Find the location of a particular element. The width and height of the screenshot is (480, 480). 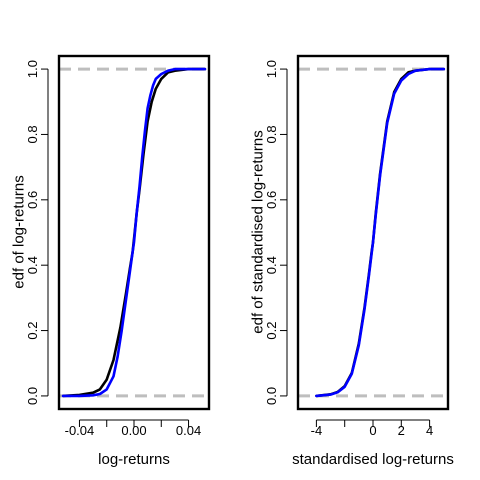

x-tick-label-3: 4 is located at coordinates (429, 430).